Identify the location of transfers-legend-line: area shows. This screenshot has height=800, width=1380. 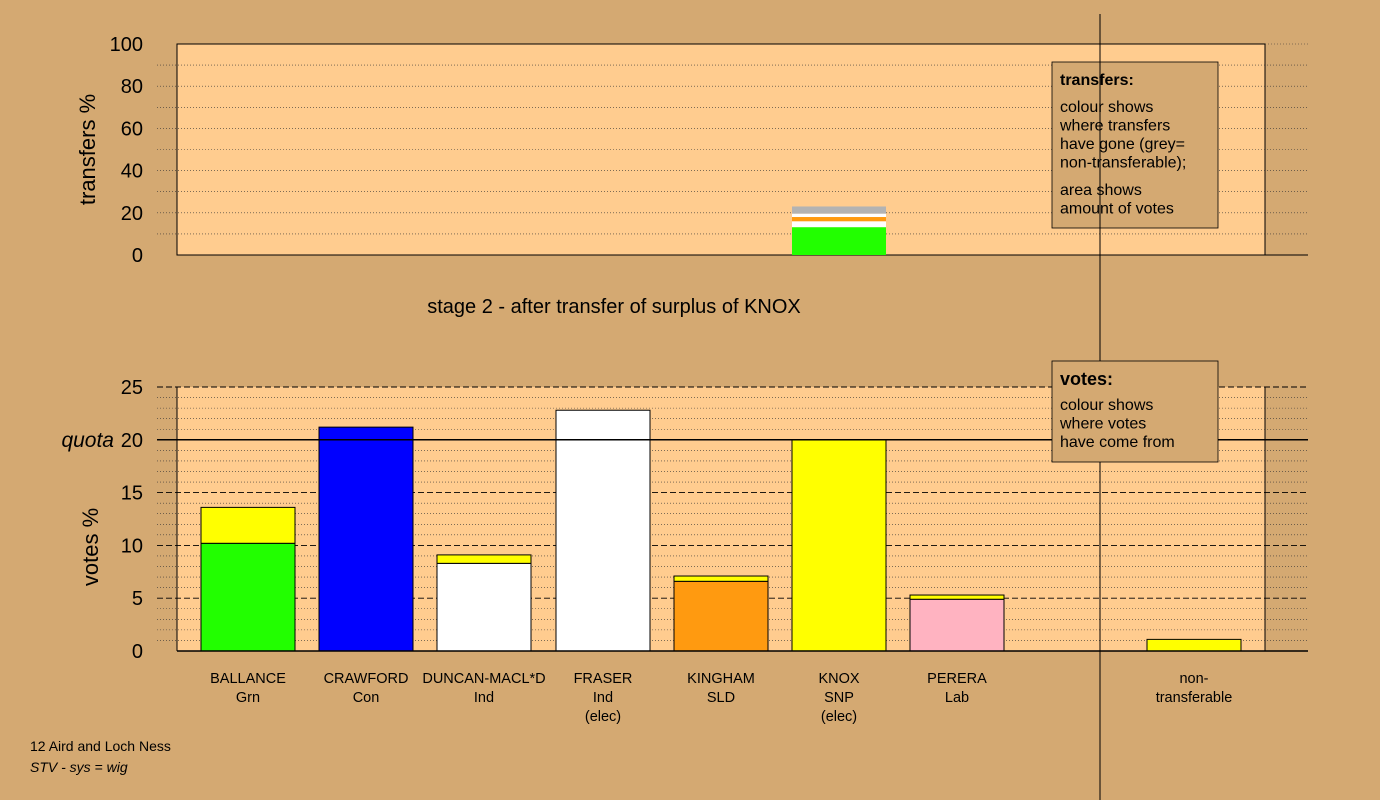
(1101, 190).